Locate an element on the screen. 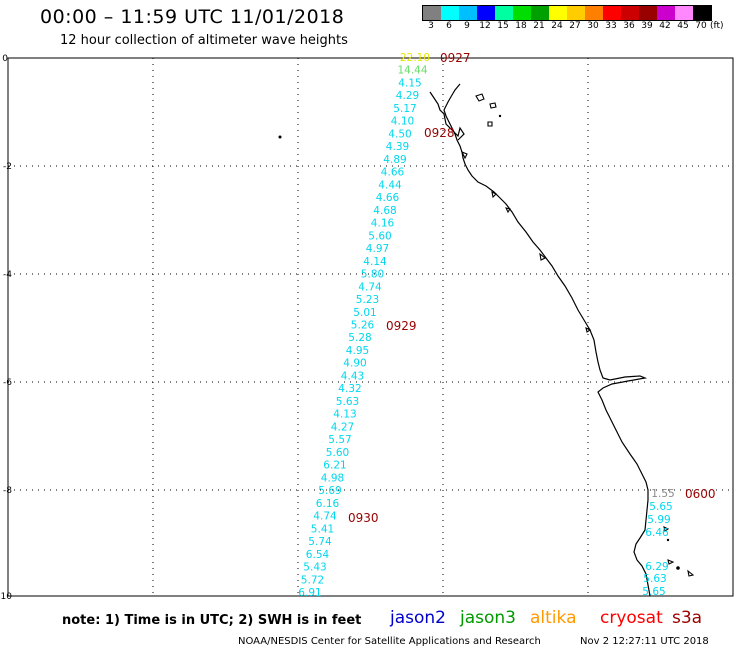  y-tick-label: 0 is located at coordinates (5, 59).